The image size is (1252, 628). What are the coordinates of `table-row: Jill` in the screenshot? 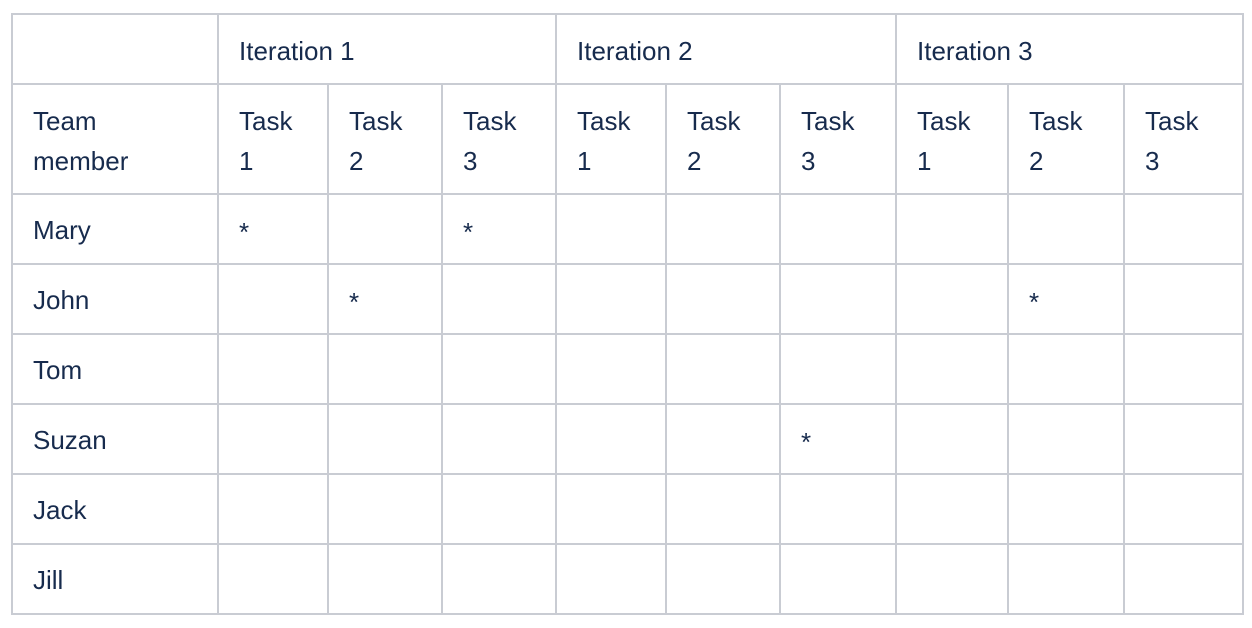 It's located at (627, 579).